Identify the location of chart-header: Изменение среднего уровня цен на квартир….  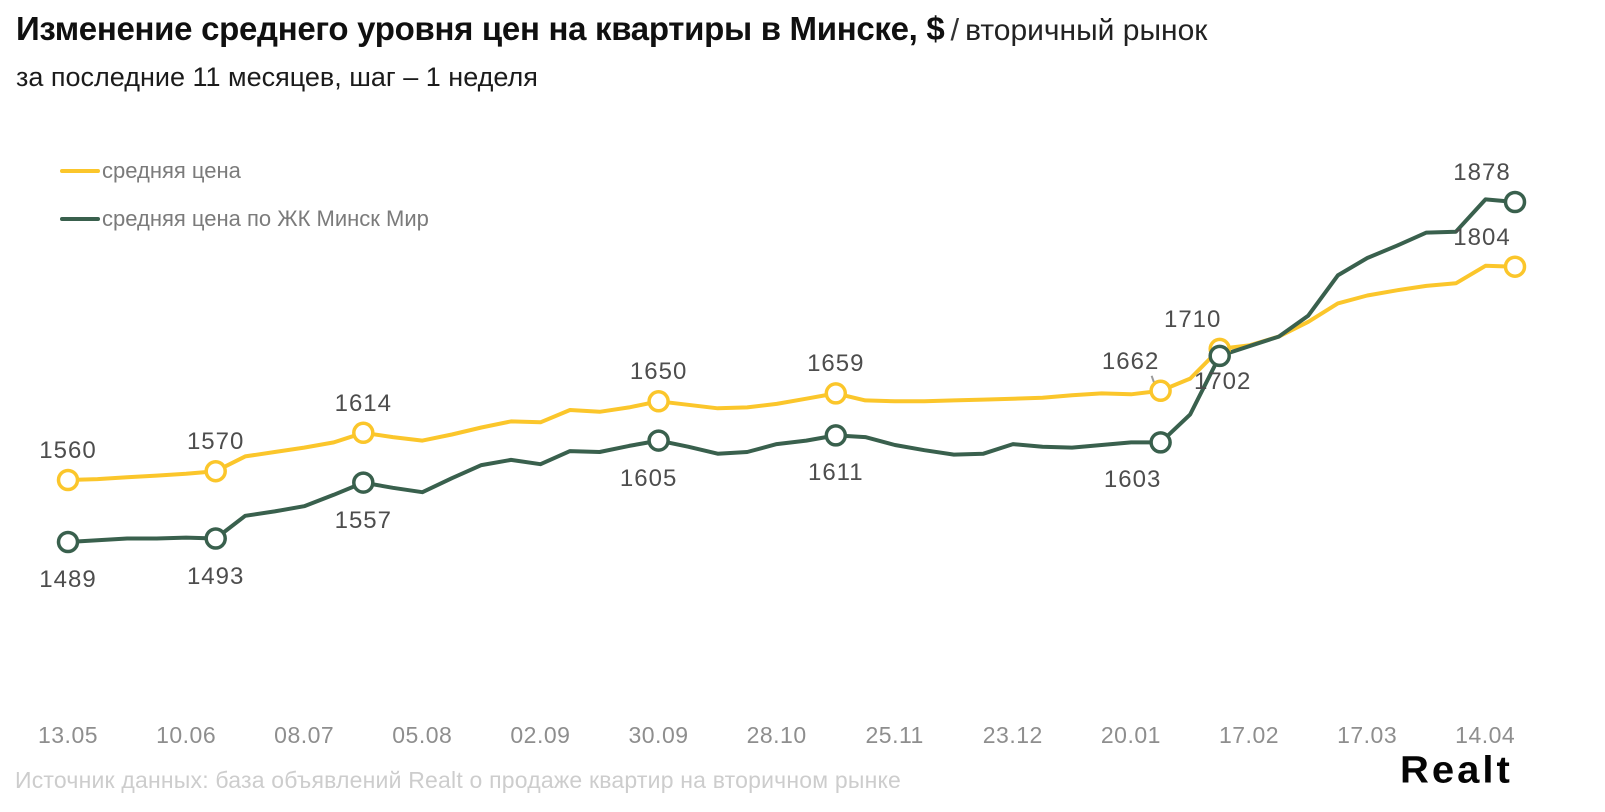
(801, 51).